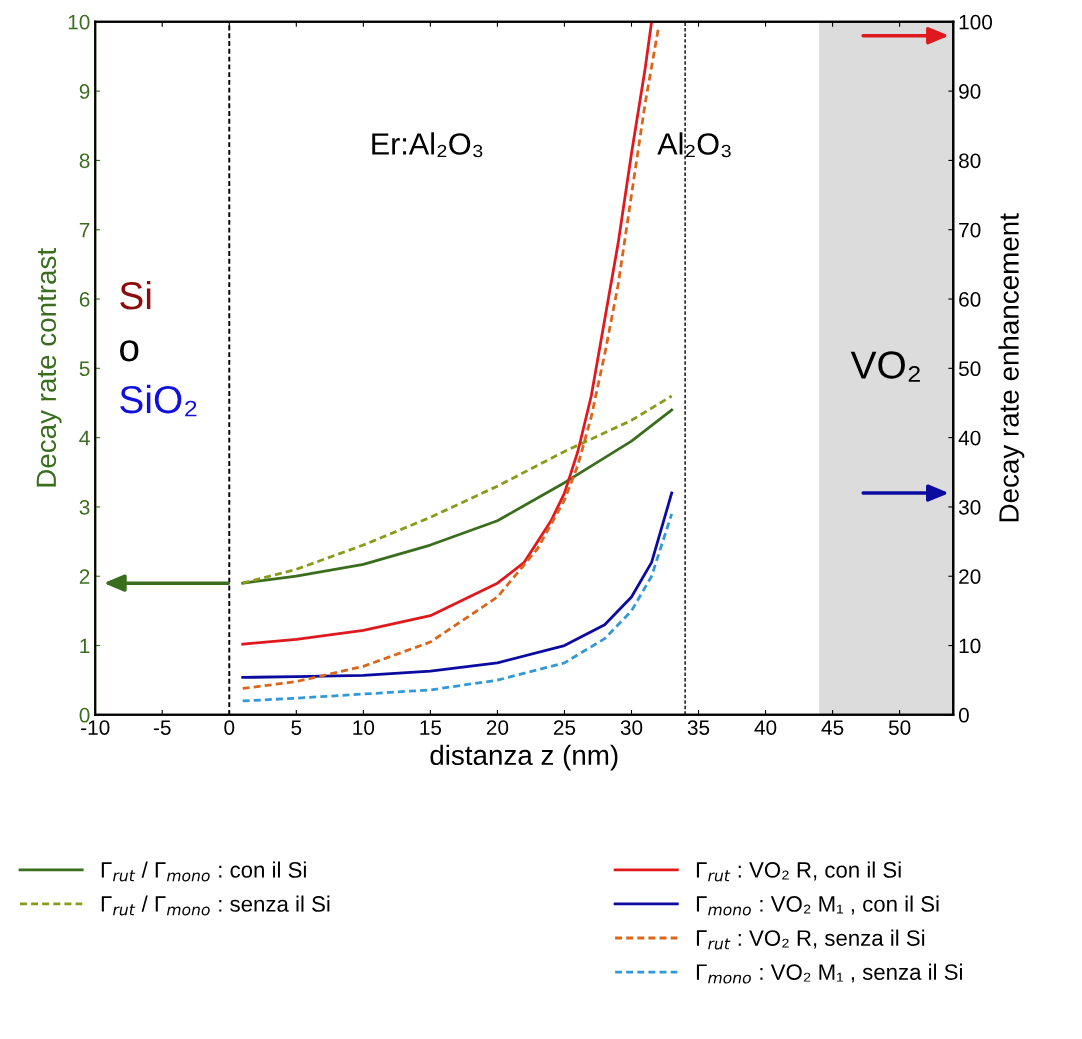  I want to click on x-tick-label: 20, so click(497, 727).